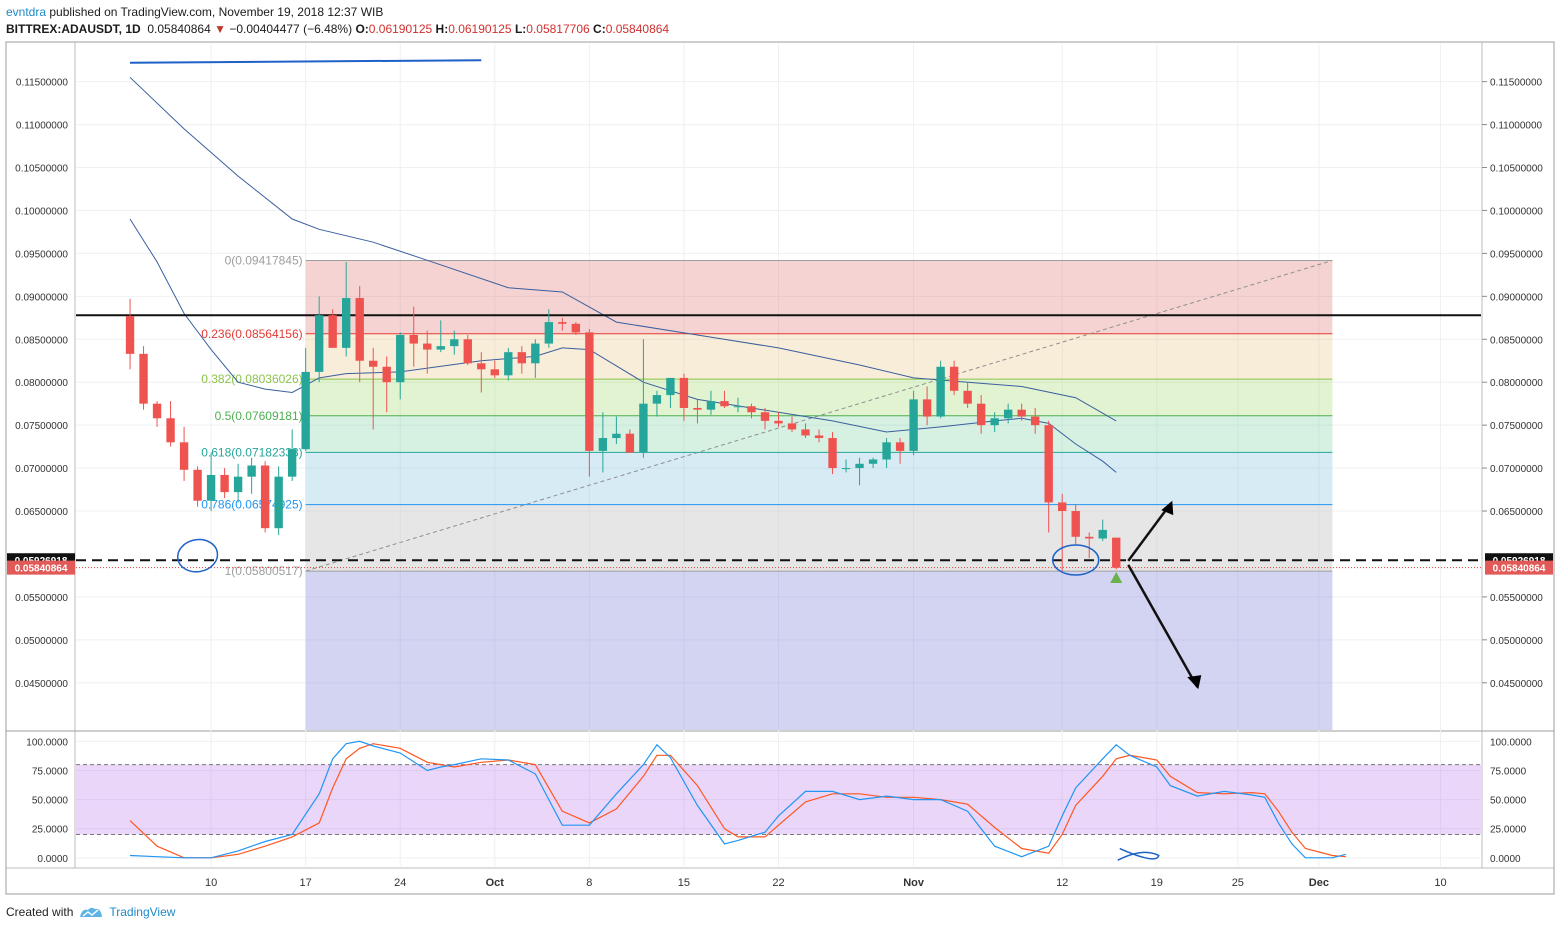 The height and width of the screenshot is (930, 1560). What do you see at coordinates (41, 211) in the screenshot?
I see `price-tick-label-left: 0.10000000` at bounding box center [41, 211].